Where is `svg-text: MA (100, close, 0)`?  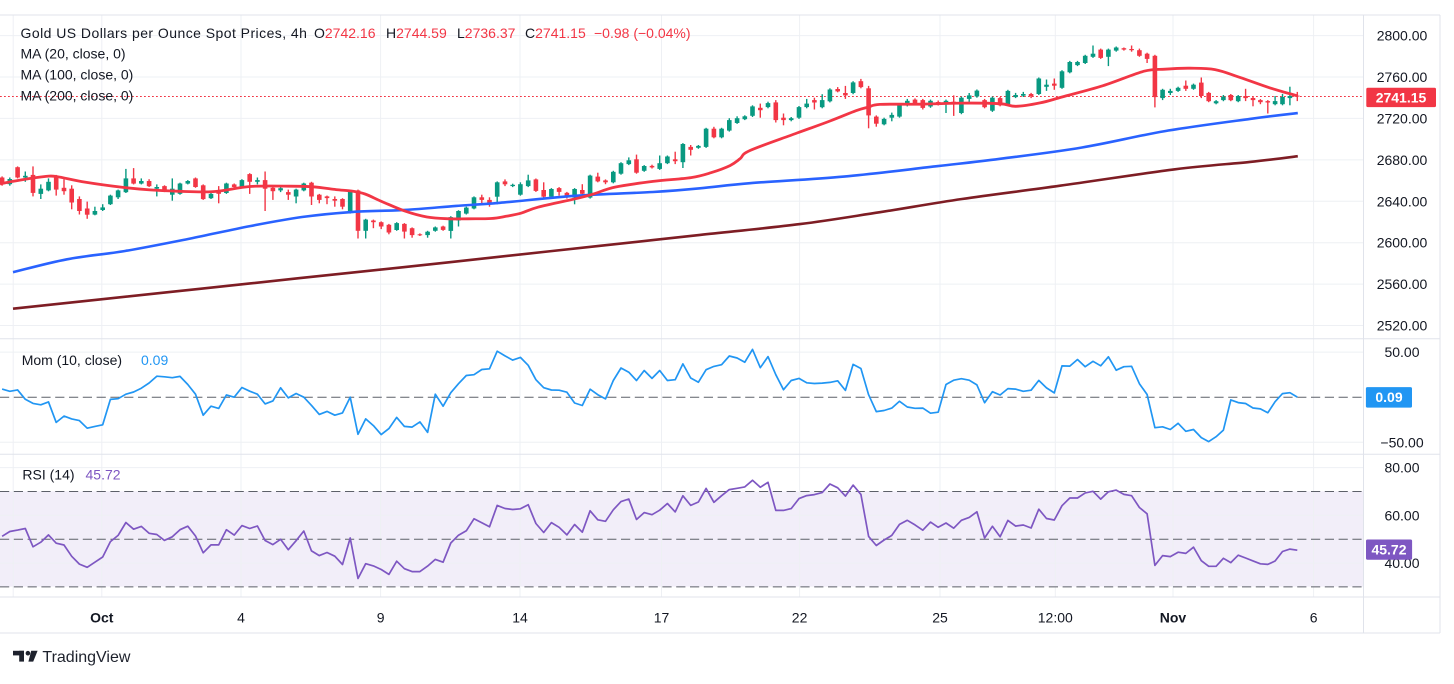
svg-text: MA (100, close, 0) is located at coordinates (77, 75).